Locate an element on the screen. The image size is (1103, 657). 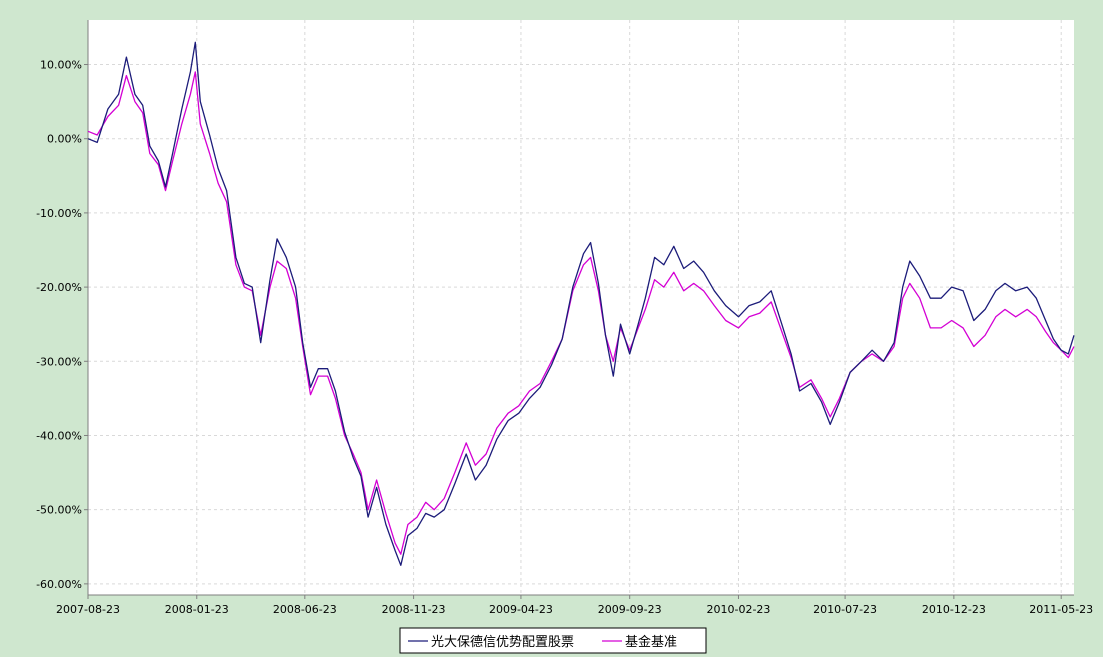
legend-label-benchmark: 基金基准 is located at coordinates (651, 642).